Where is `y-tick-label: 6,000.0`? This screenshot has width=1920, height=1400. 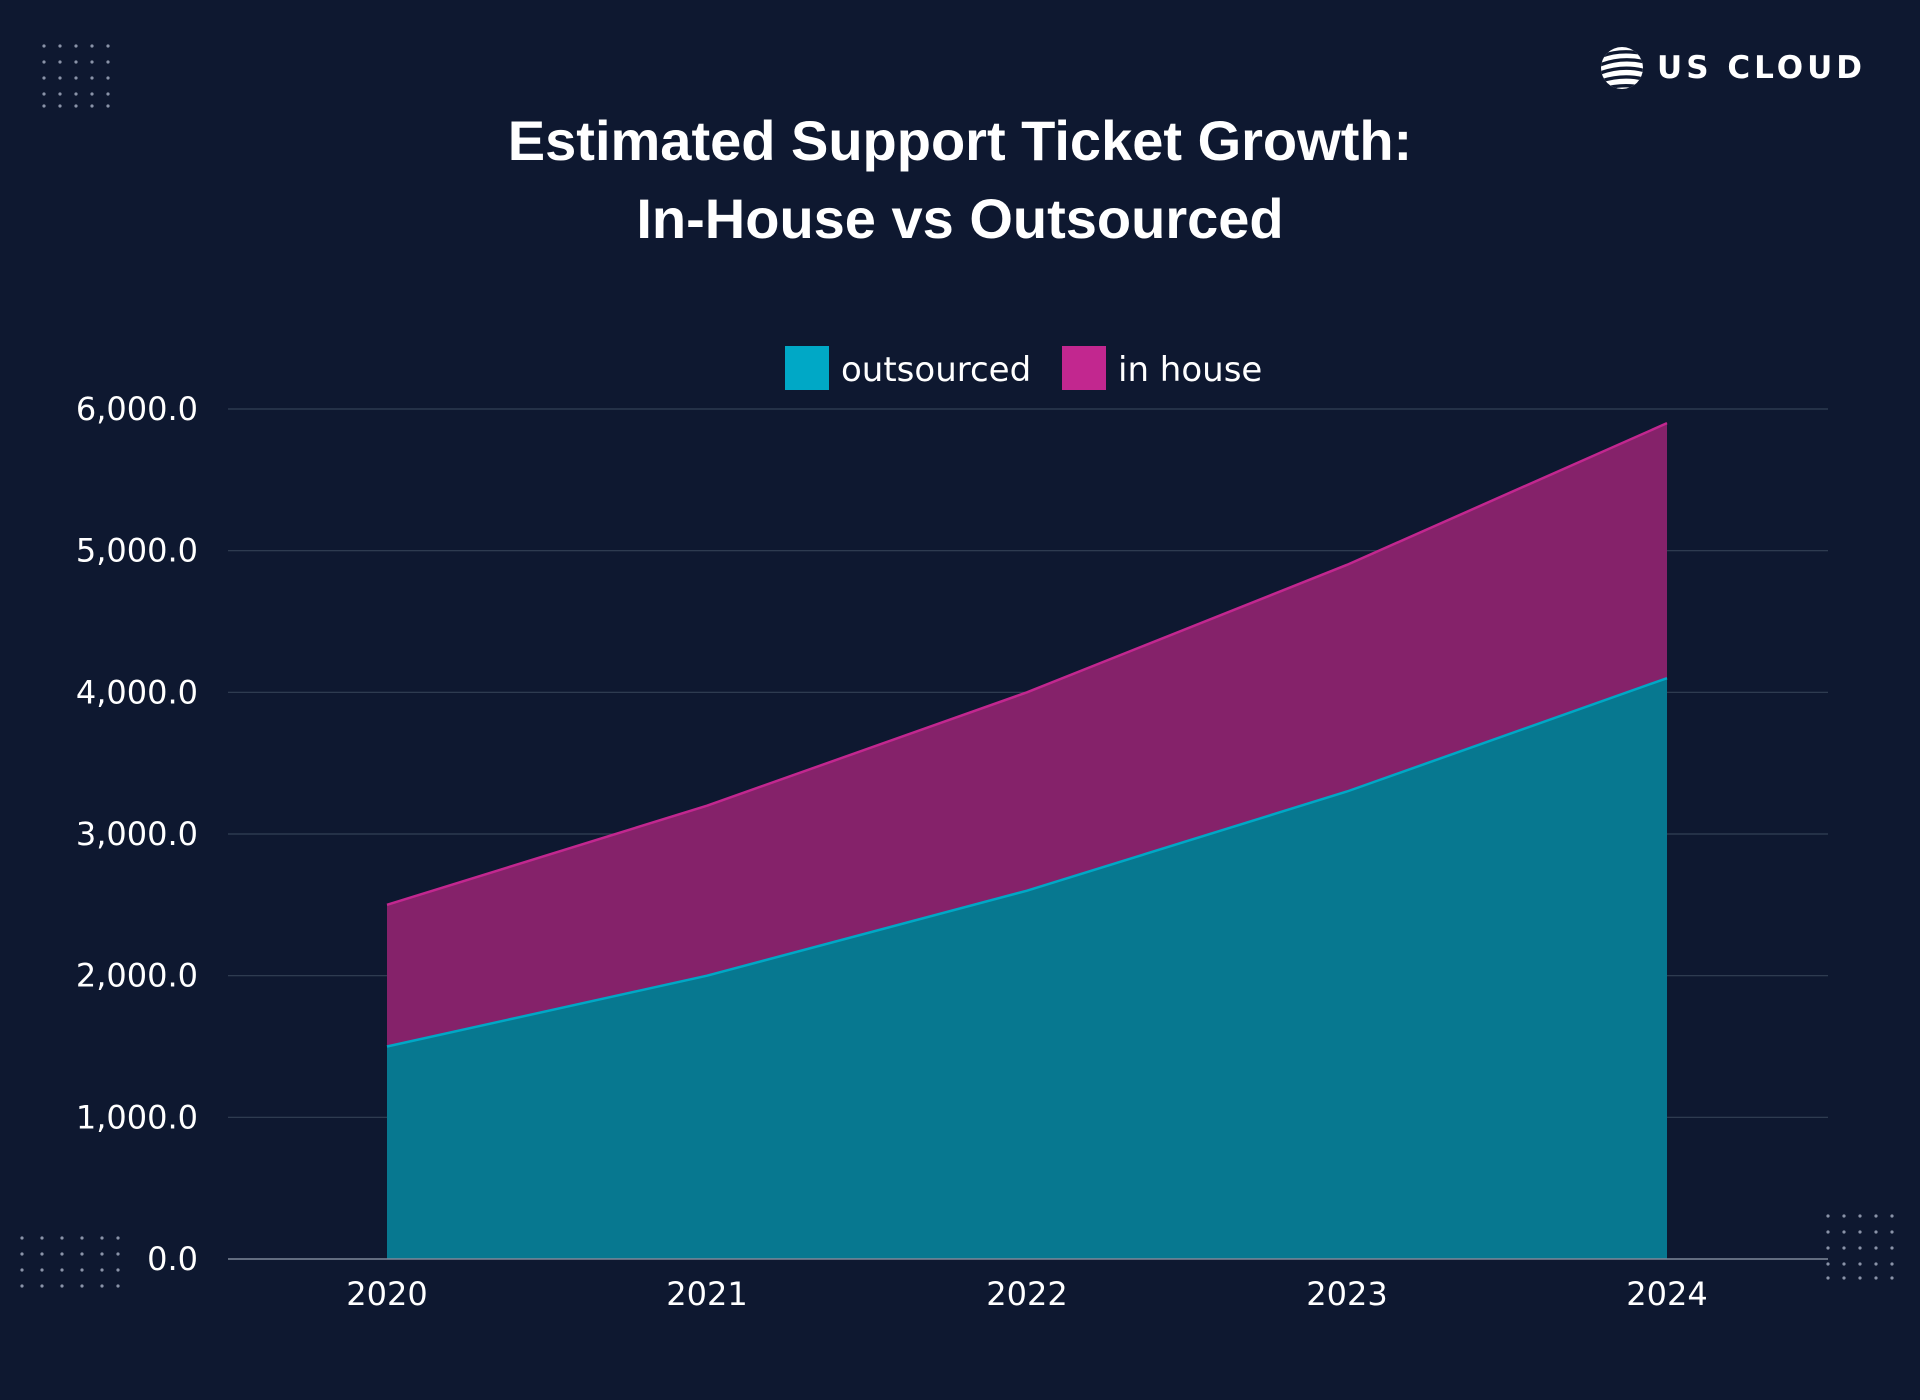 y-tick-label: 6,000.0 is located at coordinates (137, 409).